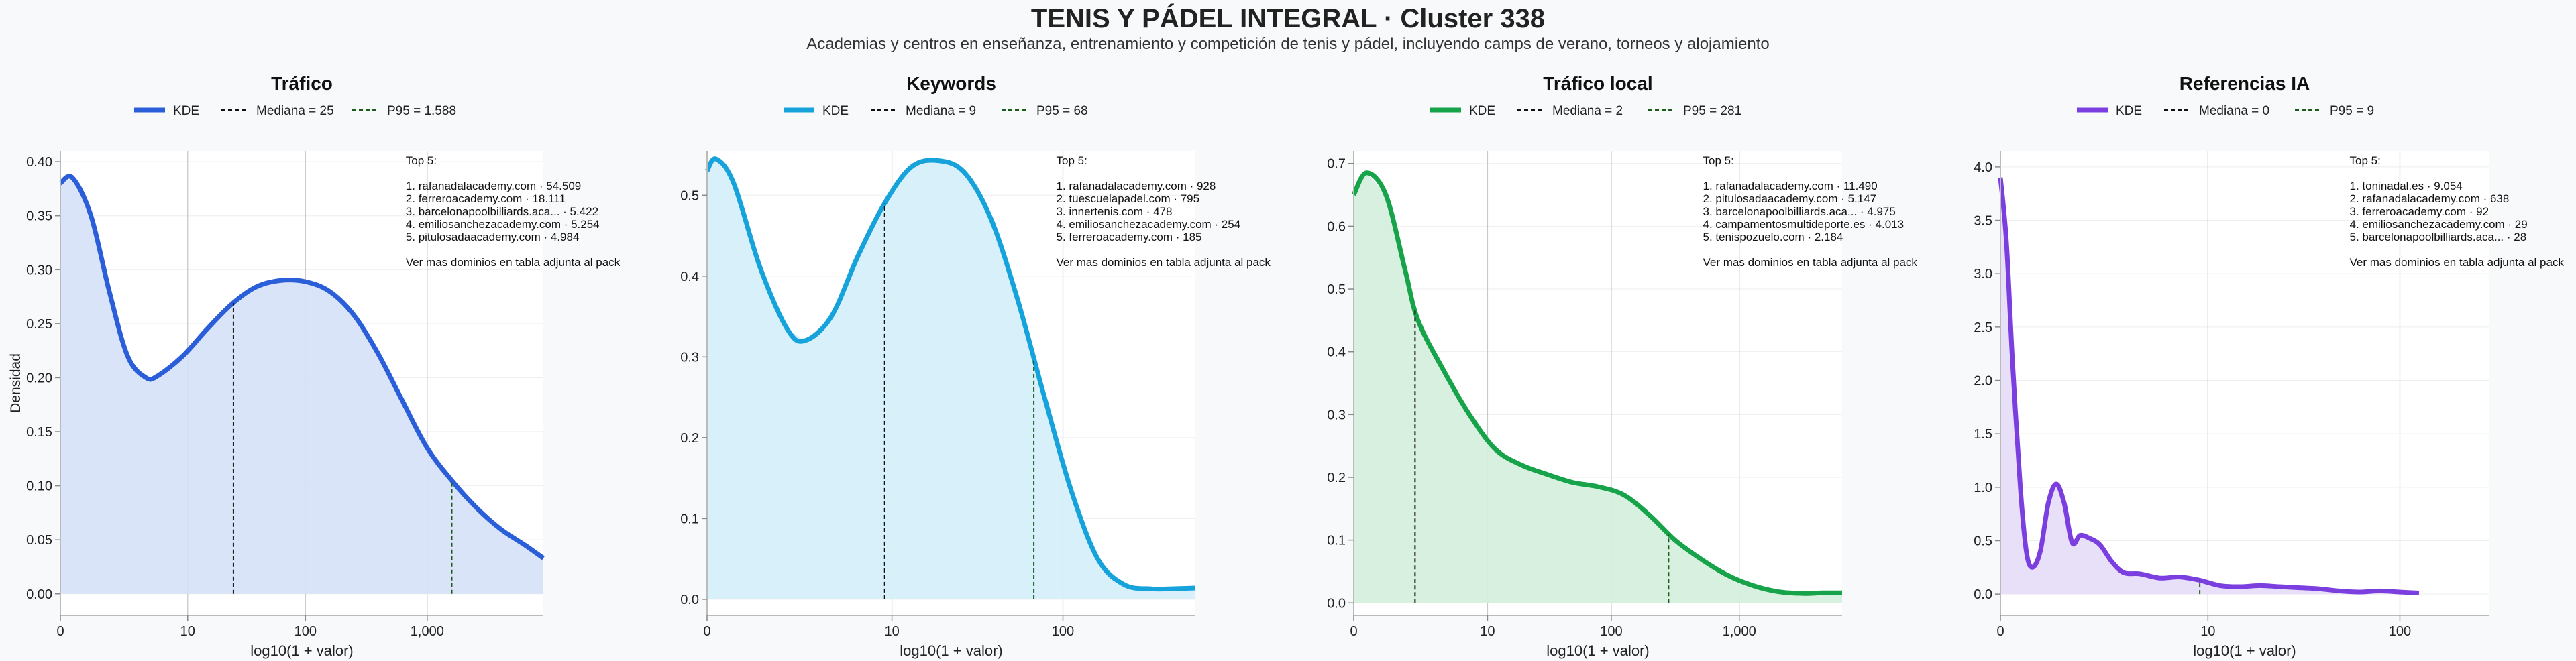 The height and width of the screenshot is (661, 2576). I want to click on y-tick-label: 0.20, so click(39, 378).